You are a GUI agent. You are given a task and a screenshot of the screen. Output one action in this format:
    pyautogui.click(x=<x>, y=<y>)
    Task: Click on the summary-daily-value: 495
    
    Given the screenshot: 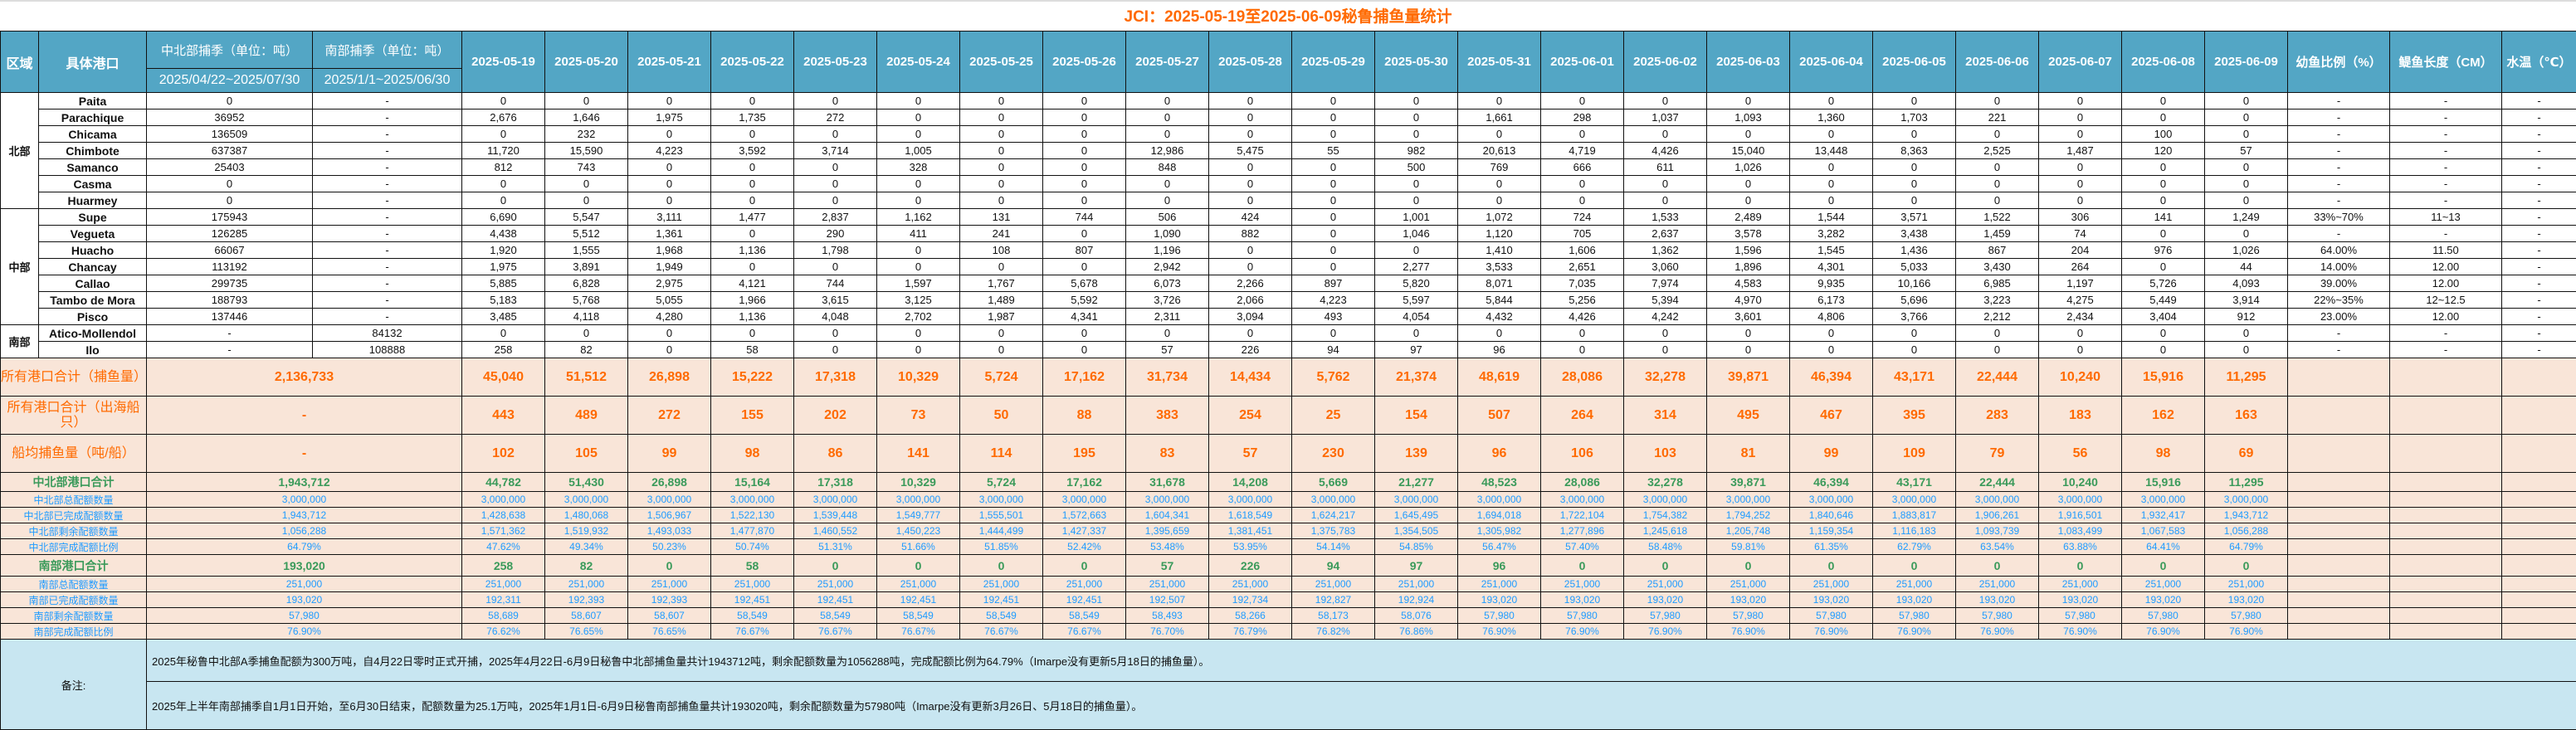 What is the action you would take?
    pyautogui.click(x=1748, y=415)
    